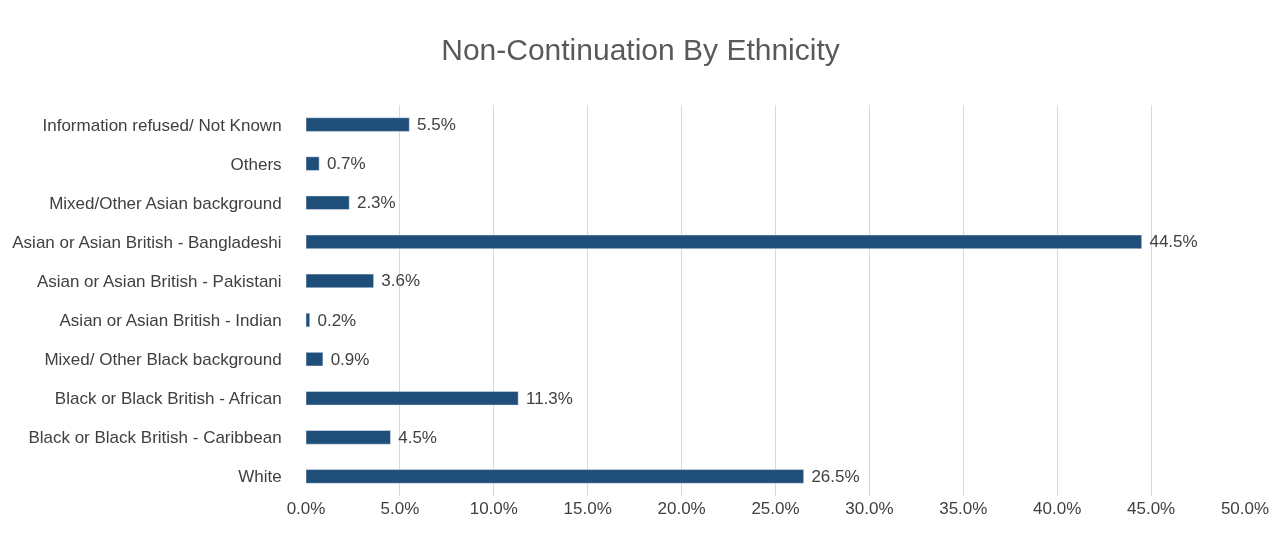 This screenshot has width=1281, height=551. I want to click on data-label: 4.5%, so click(415, 437).